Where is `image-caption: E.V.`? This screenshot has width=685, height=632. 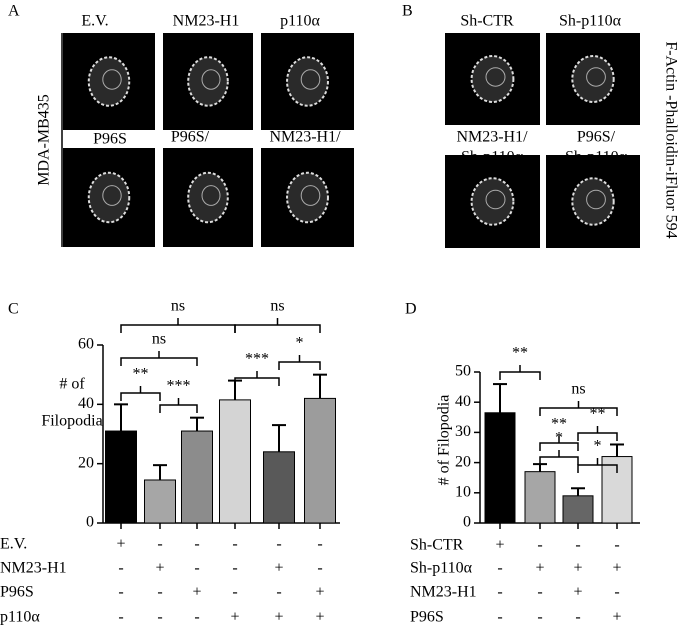
image-caption: E.V. is located at coordinates (94, 21).